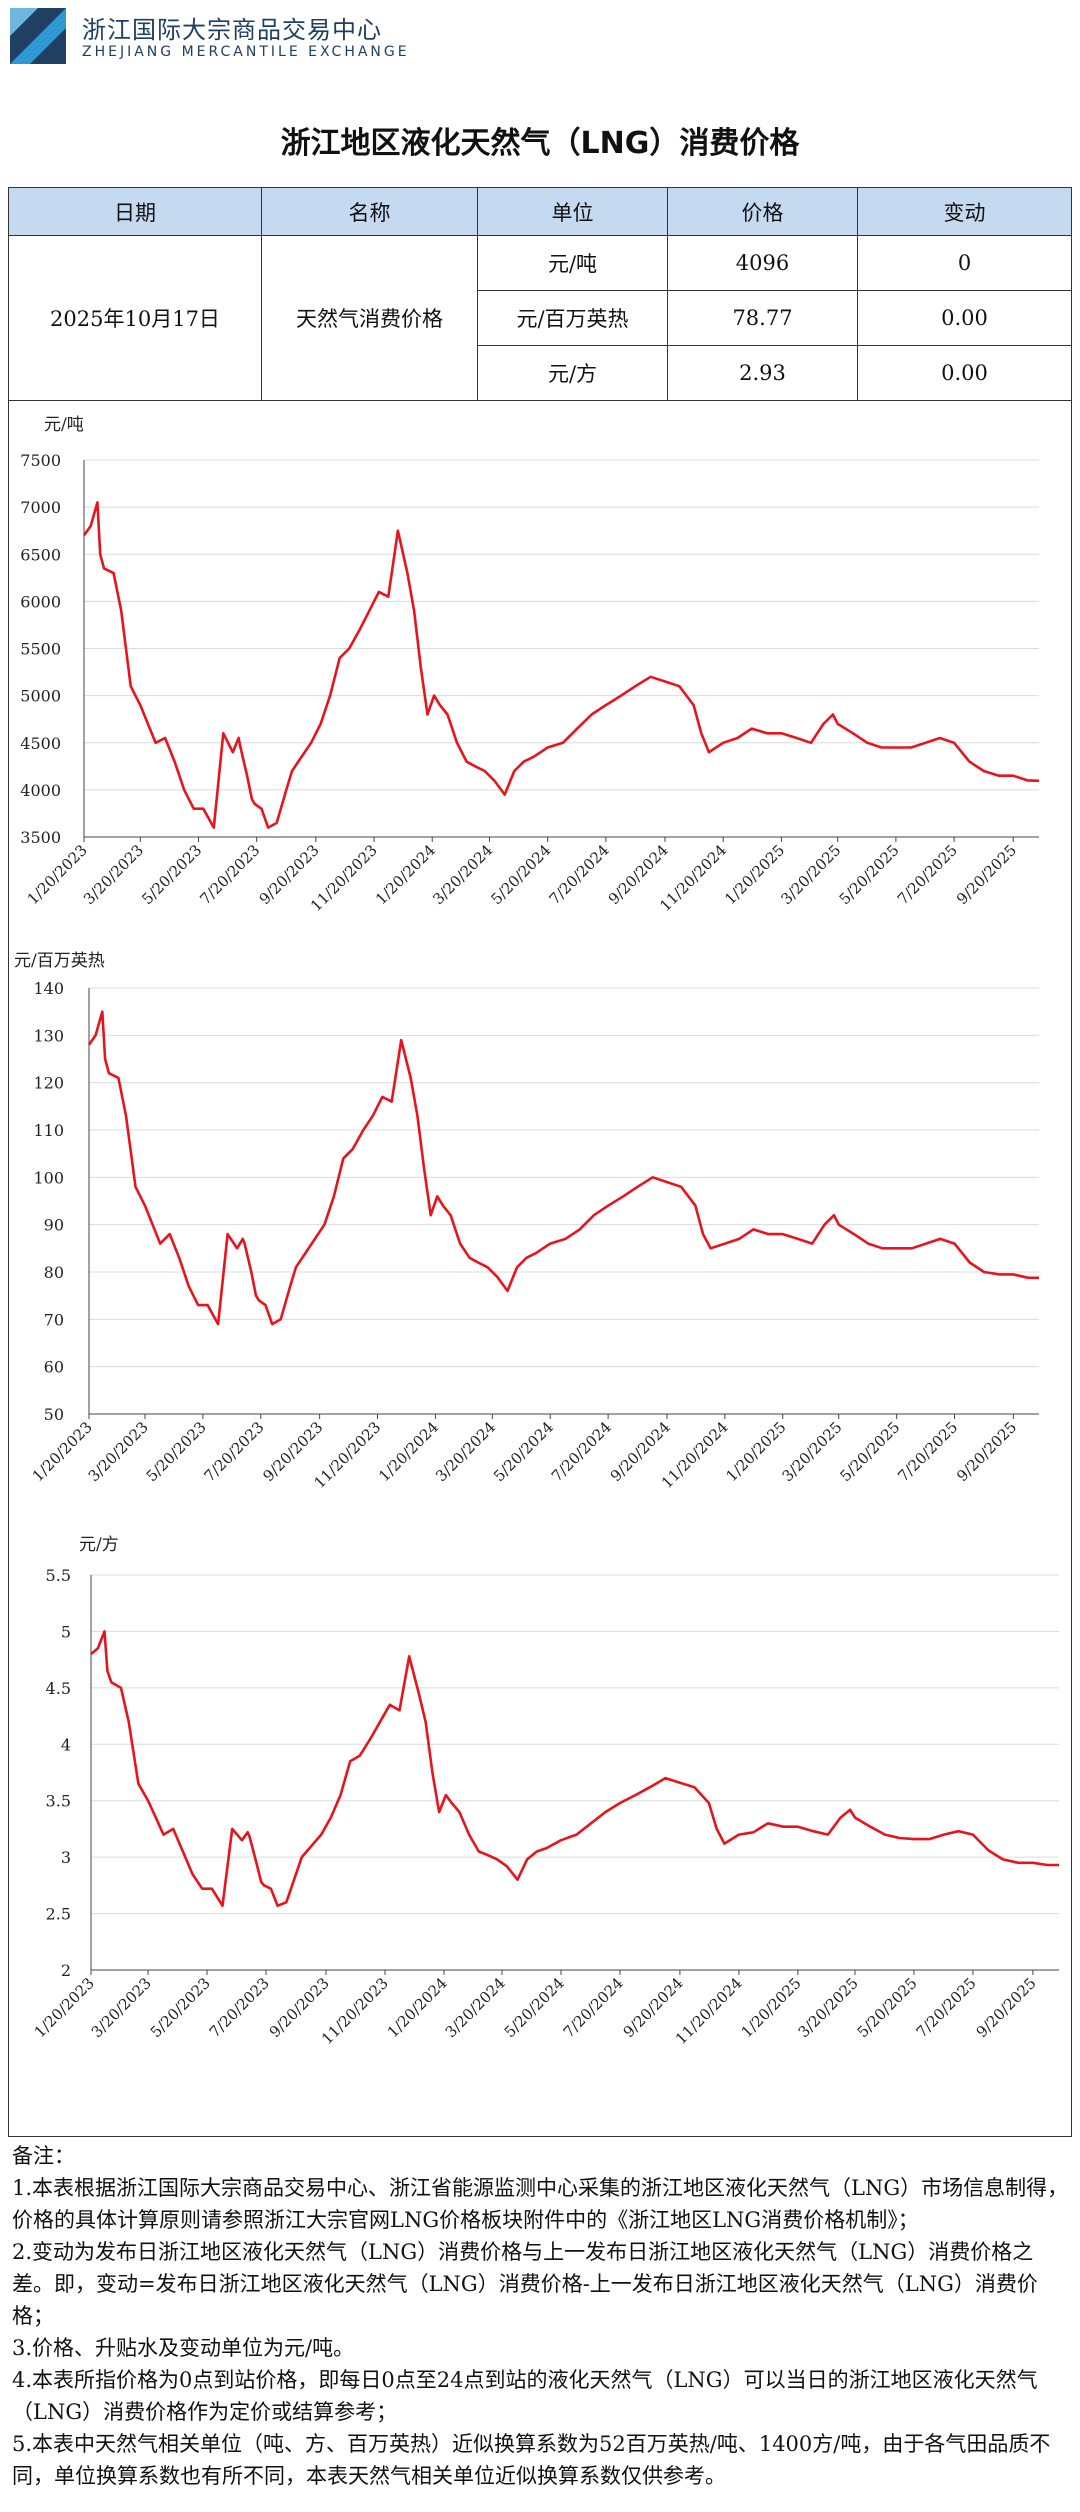 This screenshot has width=1080, height=2512. I want to click on y-tick-label: 140, so click(48, 988).